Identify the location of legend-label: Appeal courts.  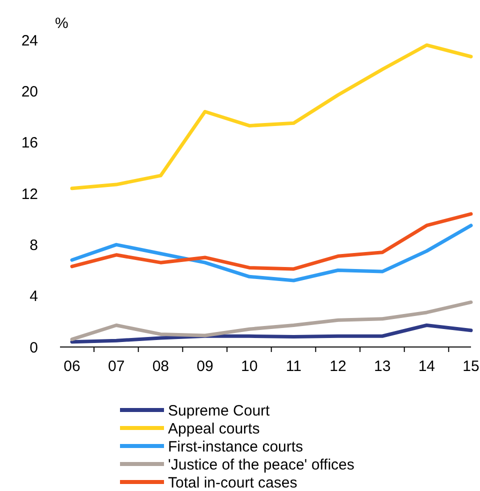
(214, 429).